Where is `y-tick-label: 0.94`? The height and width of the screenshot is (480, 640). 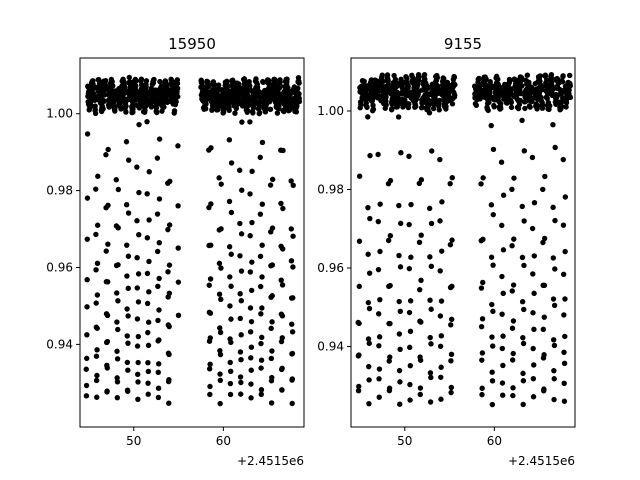
y-tick-label: 0.94 is located at coordinates (330, 347).